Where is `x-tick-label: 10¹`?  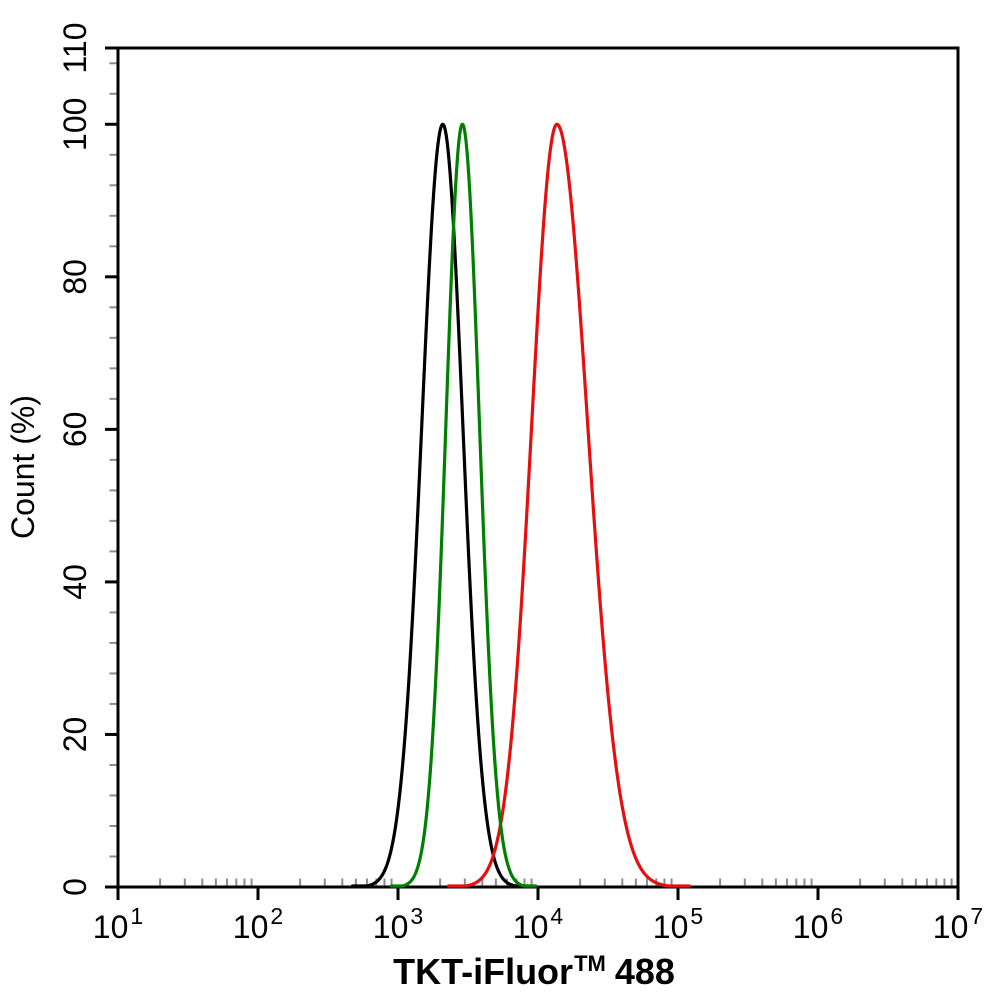 x-tick-label: 10¹ is located at coordinates (118, 924).